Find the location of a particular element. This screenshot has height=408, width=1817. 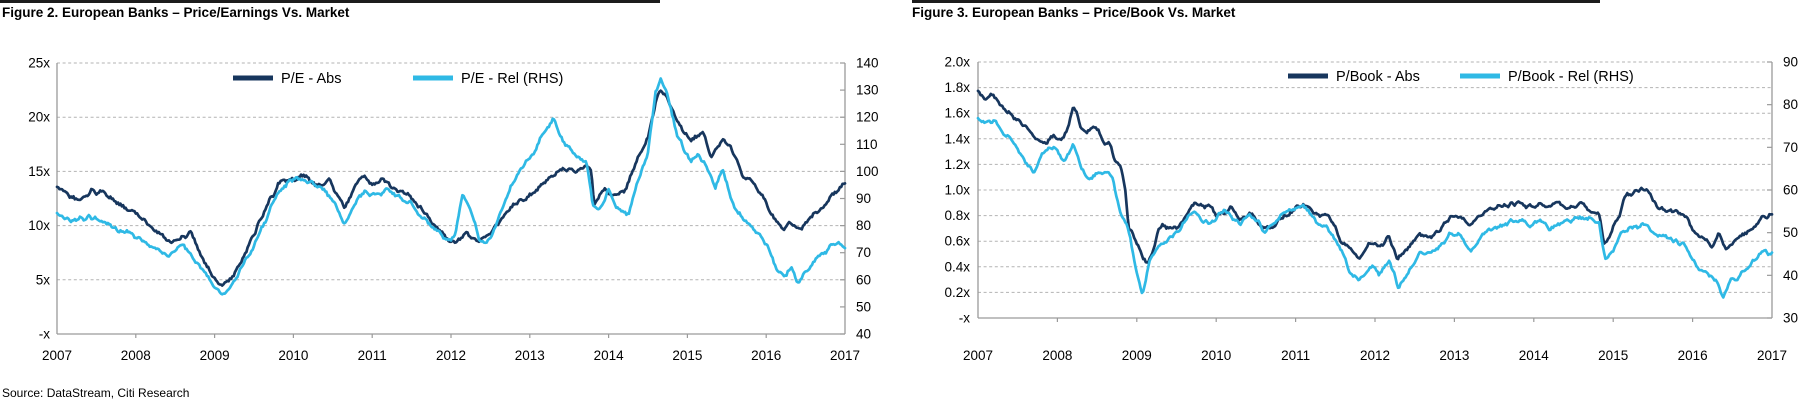

left-axis-tick-label: 2.0x is located at coordinates (957, 62).